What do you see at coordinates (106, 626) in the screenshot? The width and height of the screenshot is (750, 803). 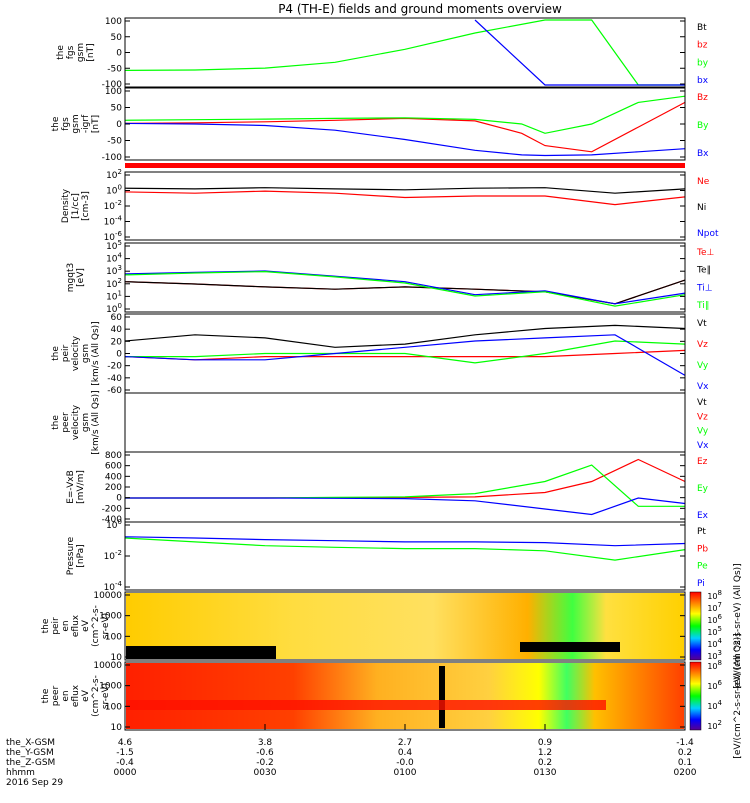 I see `y-label-line: sr-eV)` at bounding box center [106, 626].